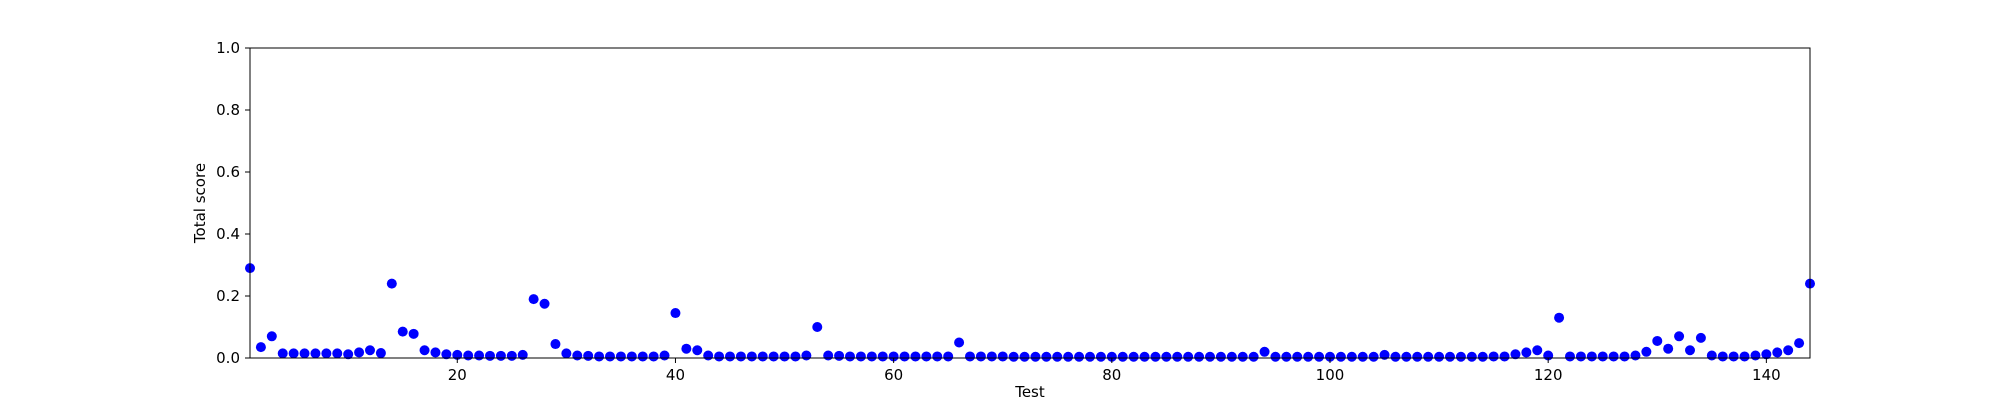 The image size is (2000, 400). Describe the element at coordinates (228, 48) in the screenshot. I see `y-tick-label: 1.0` at that location.